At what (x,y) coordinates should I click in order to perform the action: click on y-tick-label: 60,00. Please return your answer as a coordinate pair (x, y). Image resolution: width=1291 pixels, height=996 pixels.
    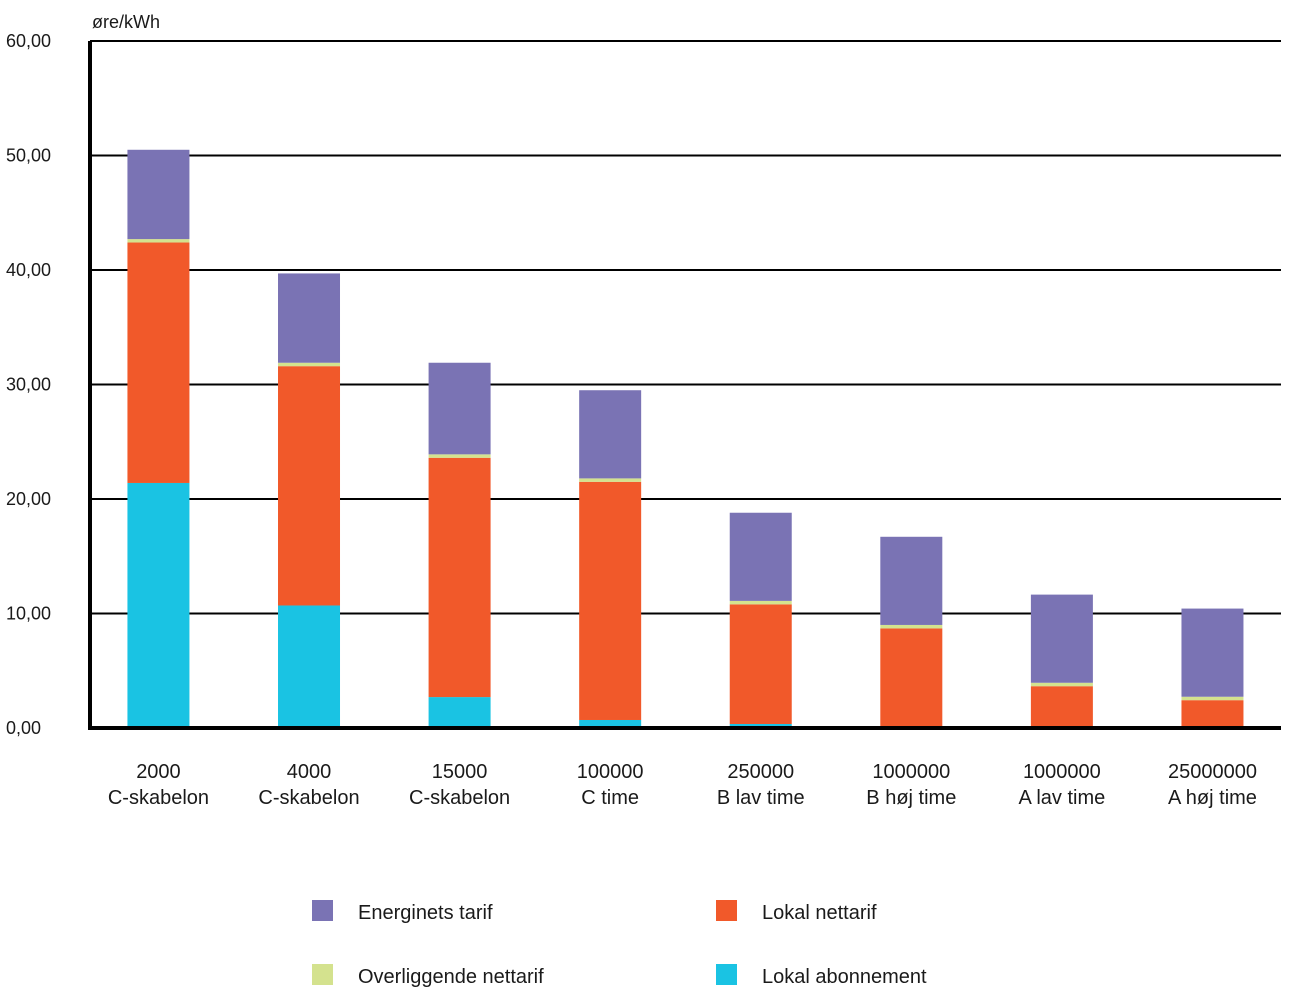
    Looking at the image, I should click on (28, 41).